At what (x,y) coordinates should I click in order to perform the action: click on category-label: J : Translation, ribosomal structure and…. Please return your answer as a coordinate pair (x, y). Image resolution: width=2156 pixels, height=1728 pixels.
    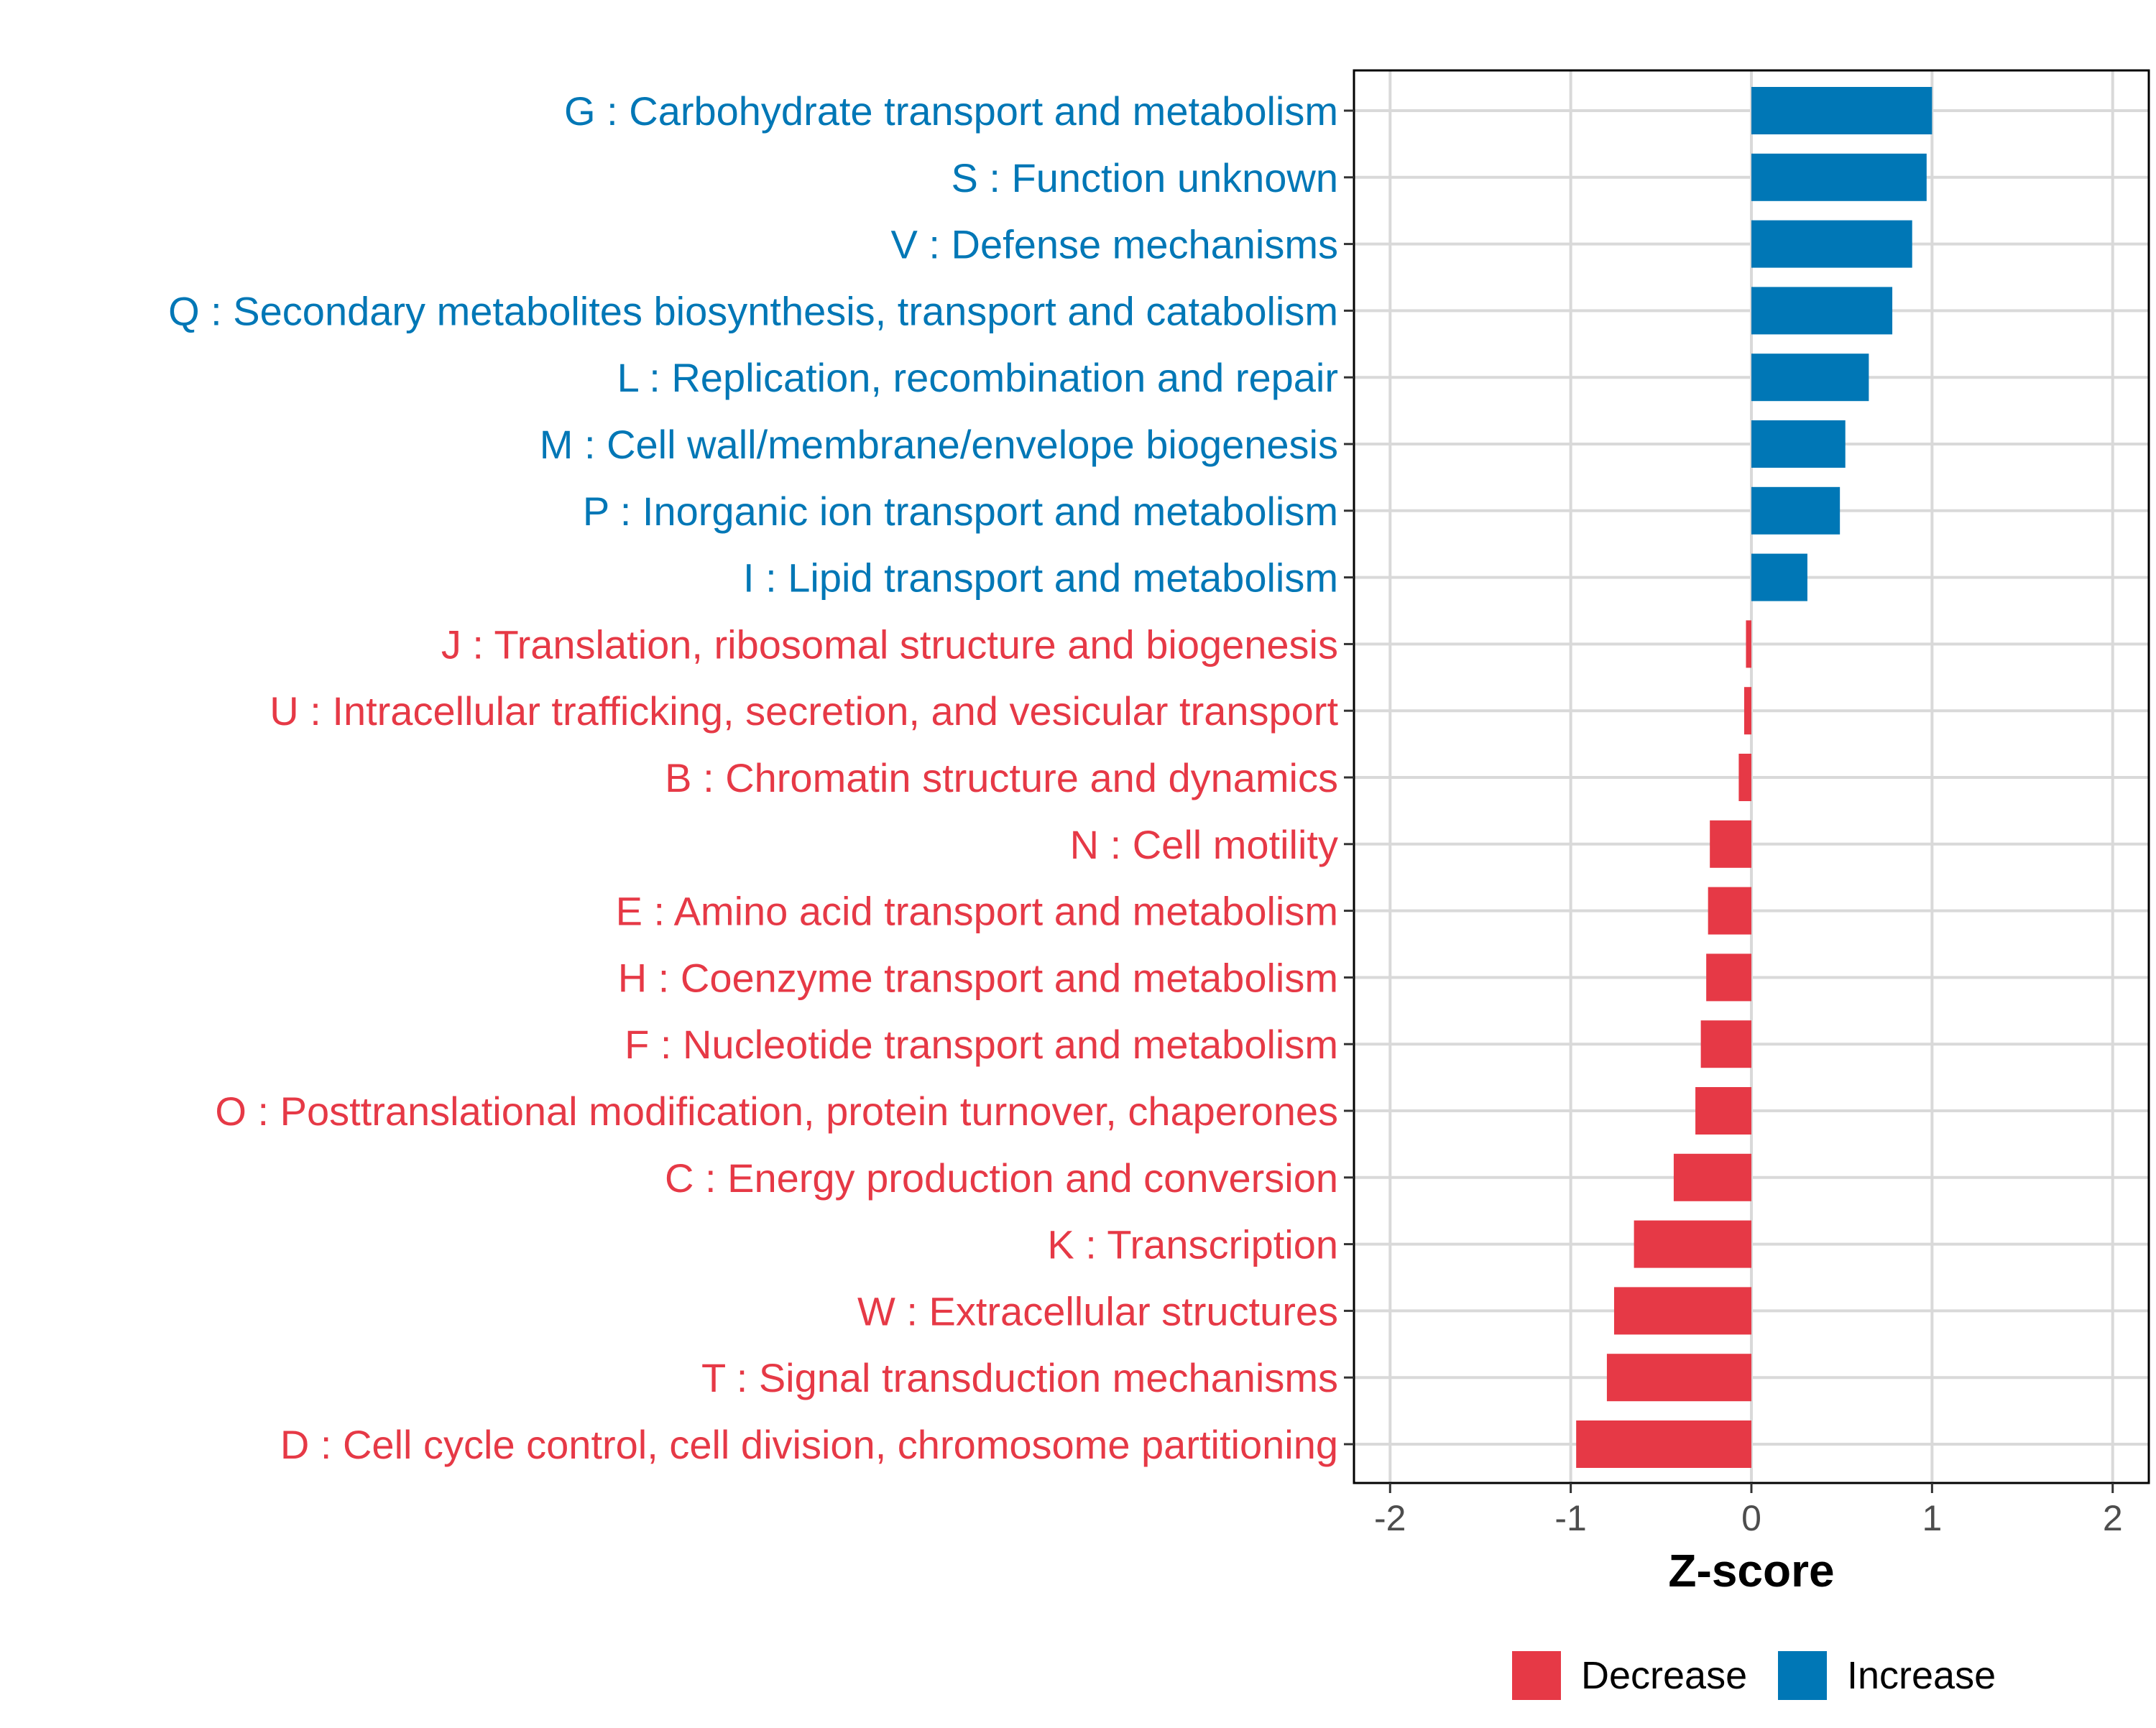
    Looking at the image, I should click on (890, 645).